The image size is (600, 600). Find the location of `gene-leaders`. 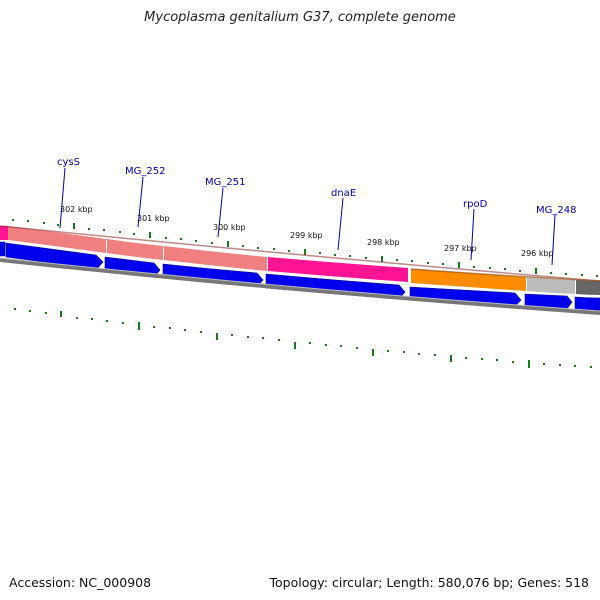

gene-leaders is located at coordinates (307, 216).